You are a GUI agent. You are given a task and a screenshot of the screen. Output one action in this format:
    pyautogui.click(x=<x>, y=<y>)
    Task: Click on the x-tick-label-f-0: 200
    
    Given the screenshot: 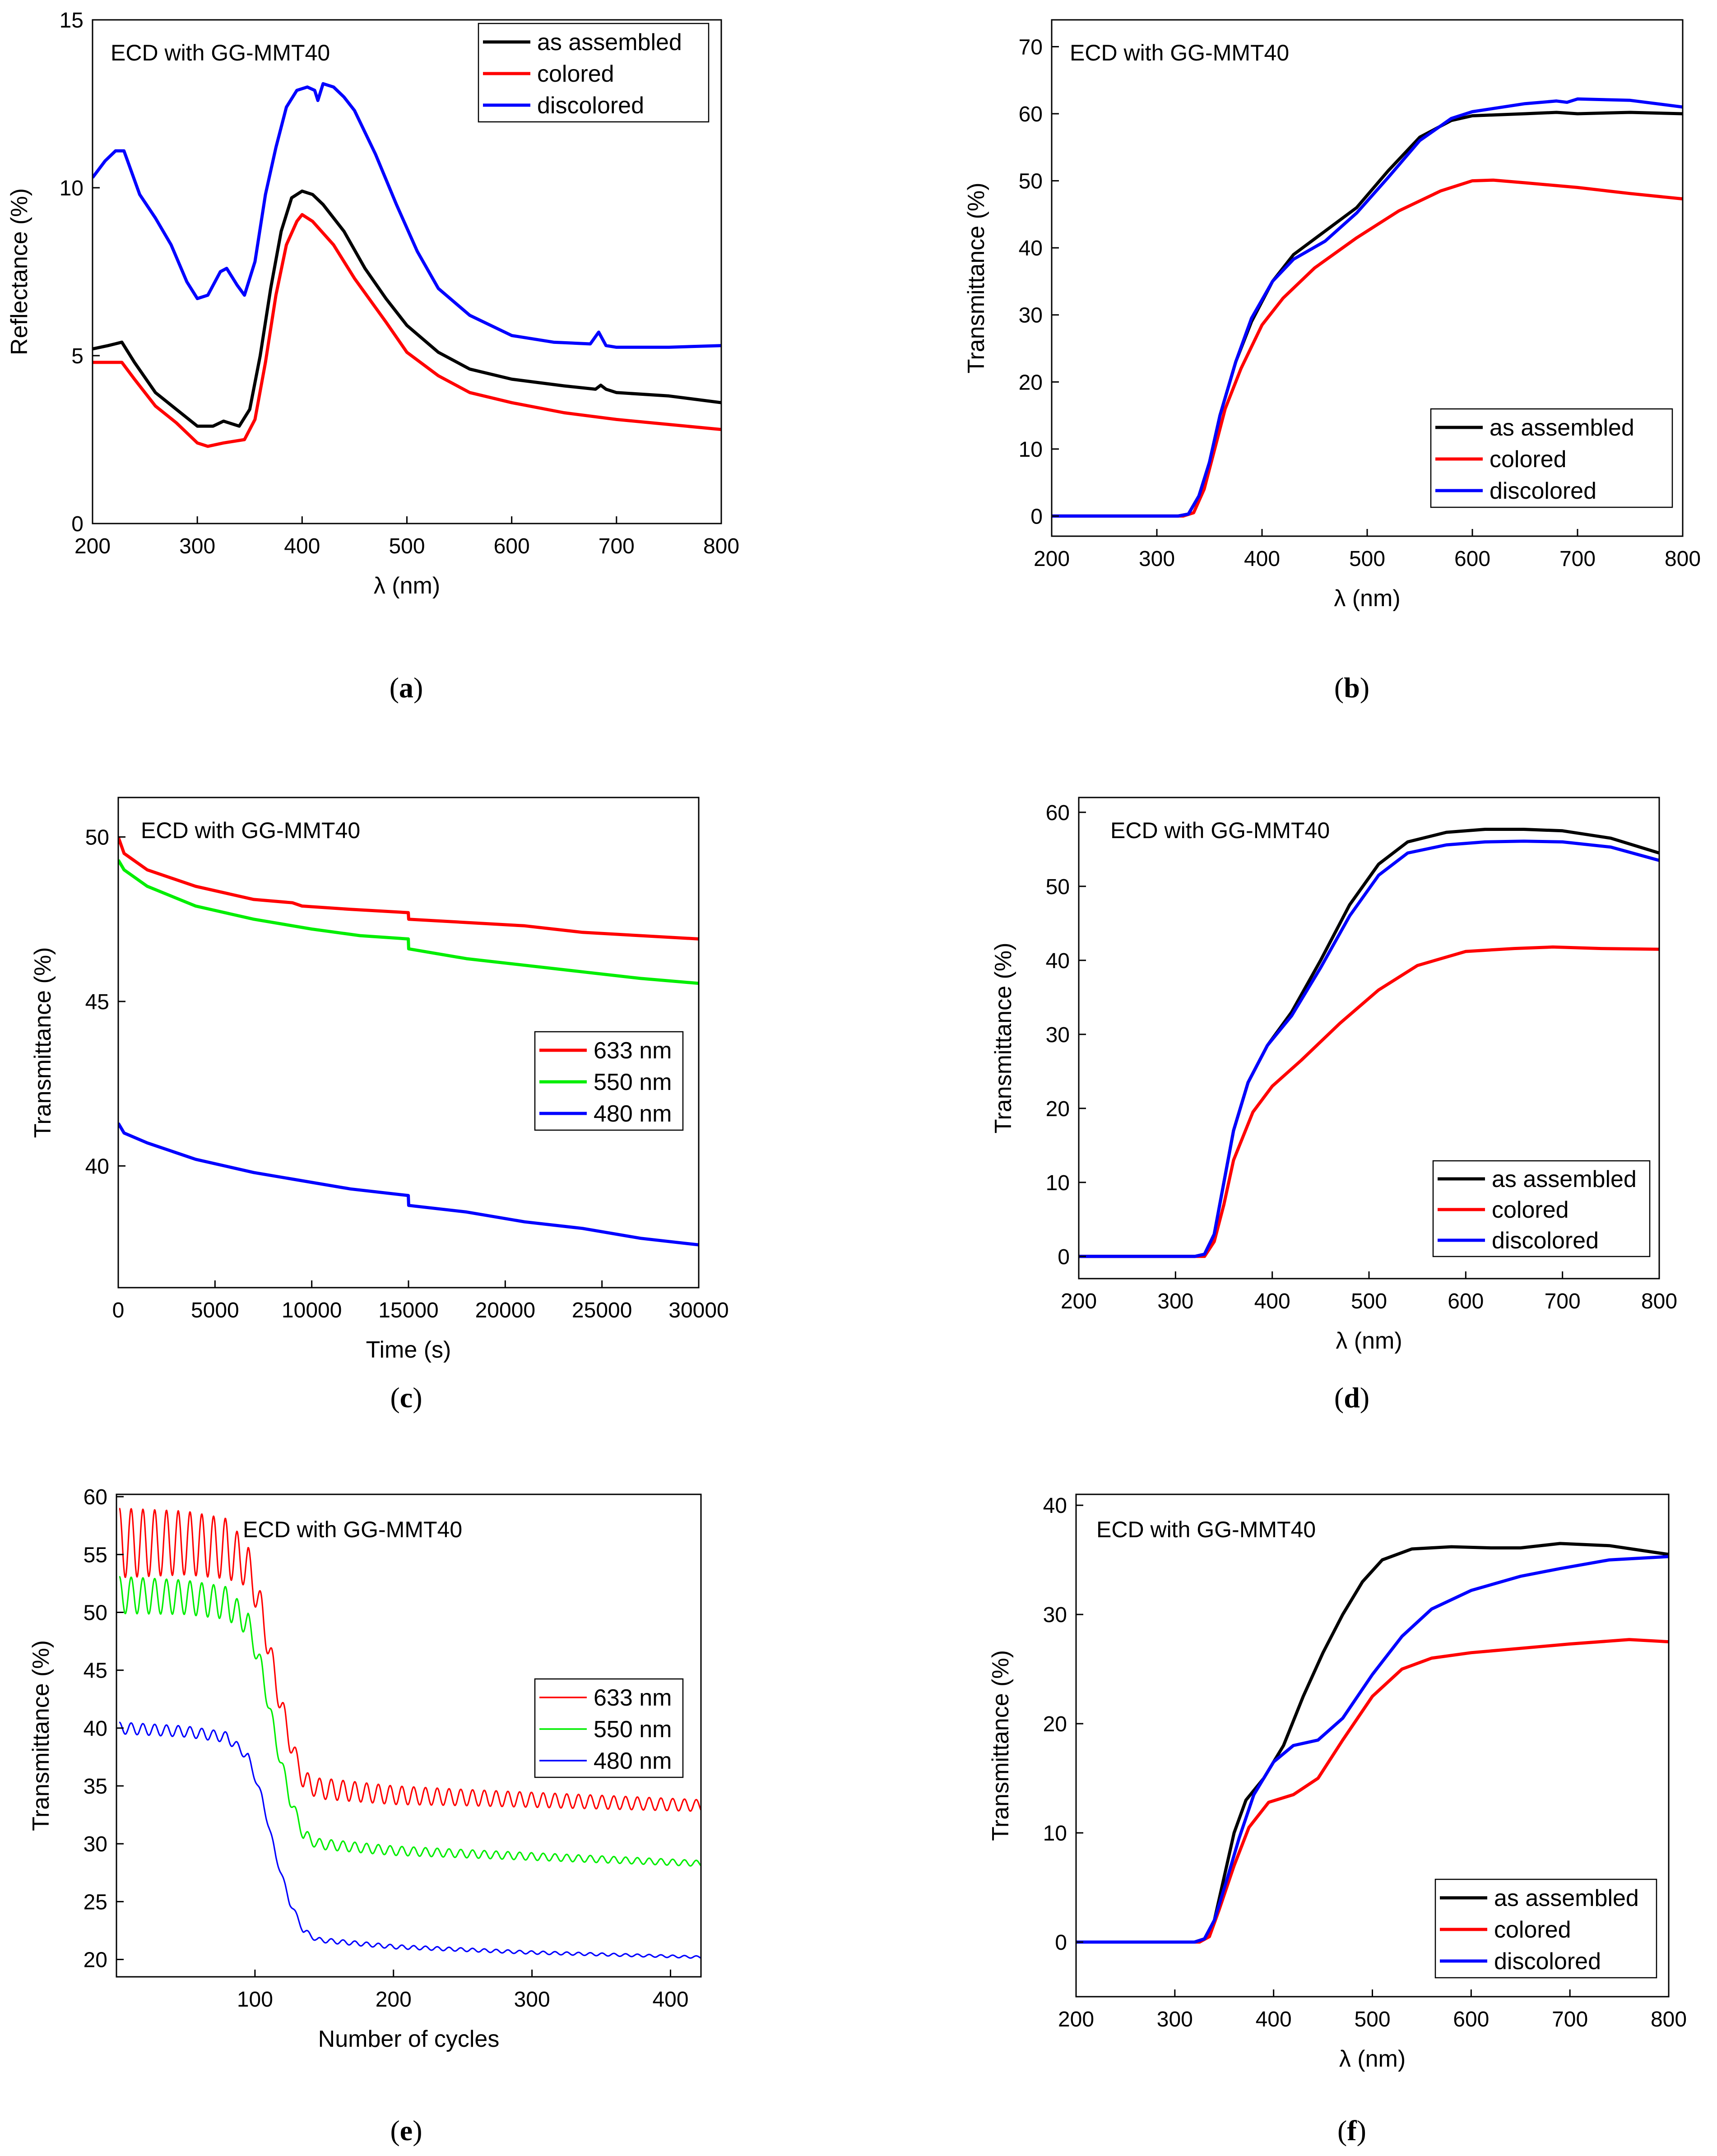 What is the action you would take?
    pyautogui.click(x=1076, y=2020)
    